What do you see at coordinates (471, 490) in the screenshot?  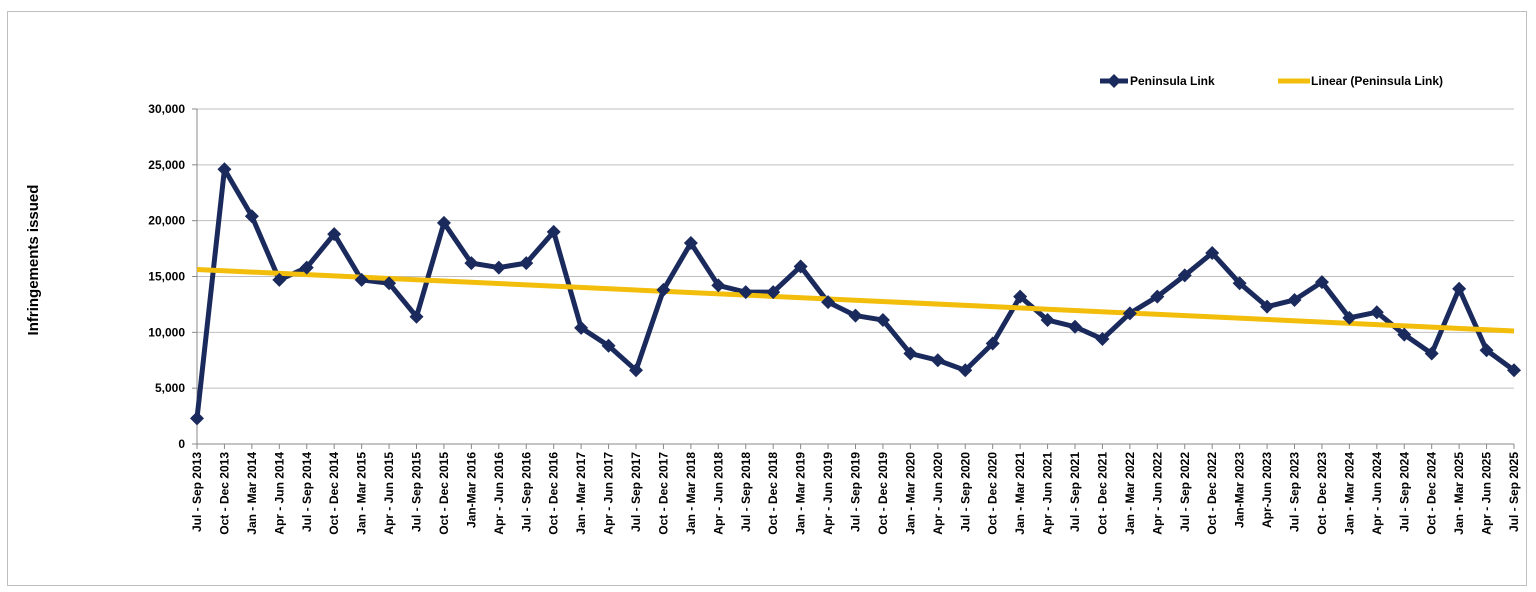 I see `x-tick-label: Jan-Mar 2016` at bounding box center [471, 490].